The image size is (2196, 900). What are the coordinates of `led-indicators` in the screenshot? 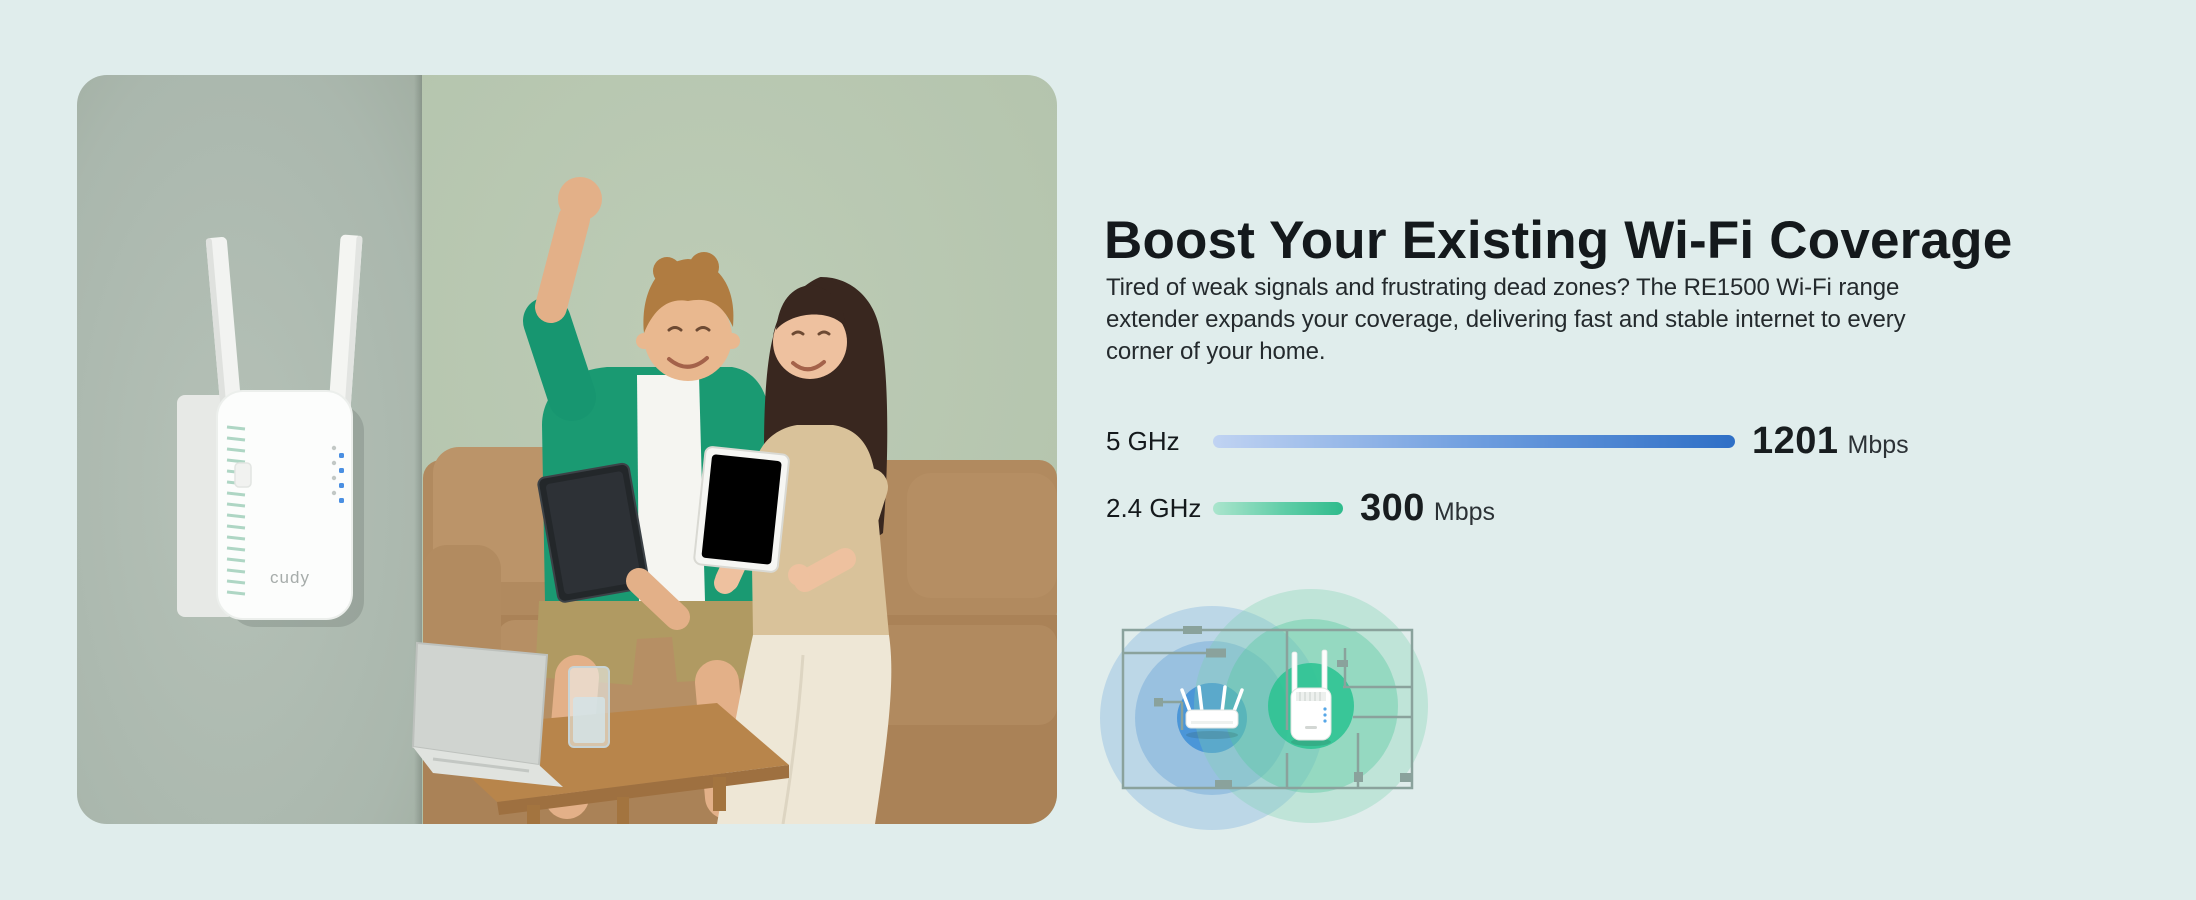 It's located at (337, 474).